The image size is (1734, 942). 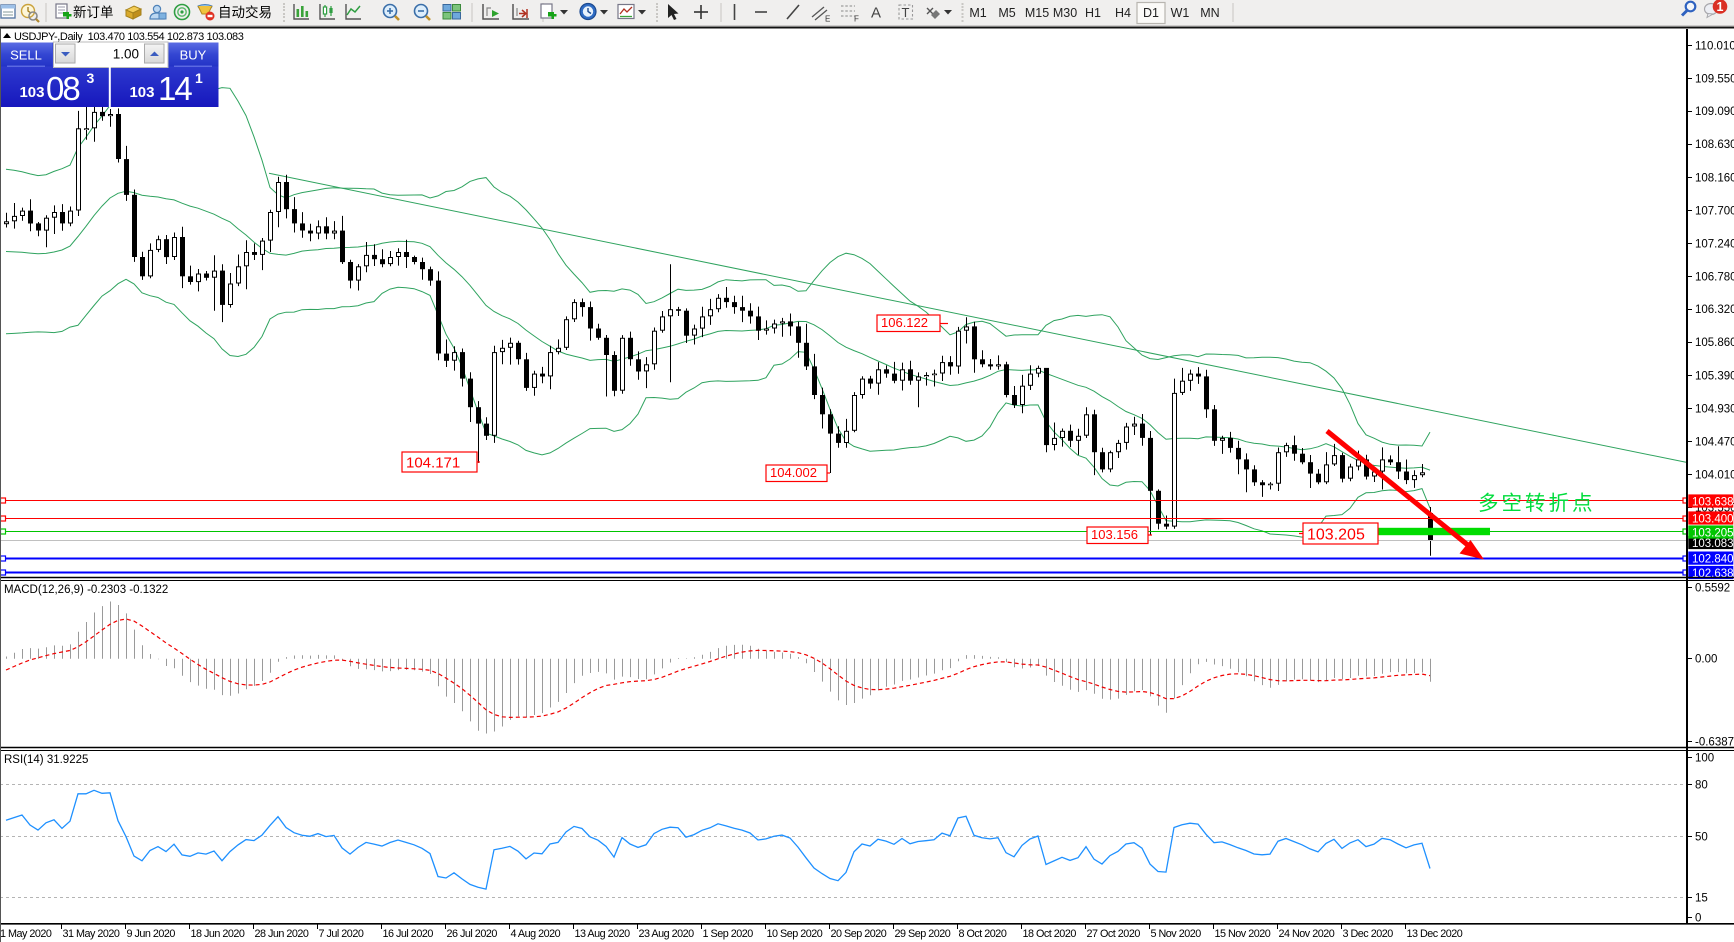 What do you see at coordinates (1714, 410) in the screenshot?
I see `svg-text: 104.930` at bounding box center [1714, 410].